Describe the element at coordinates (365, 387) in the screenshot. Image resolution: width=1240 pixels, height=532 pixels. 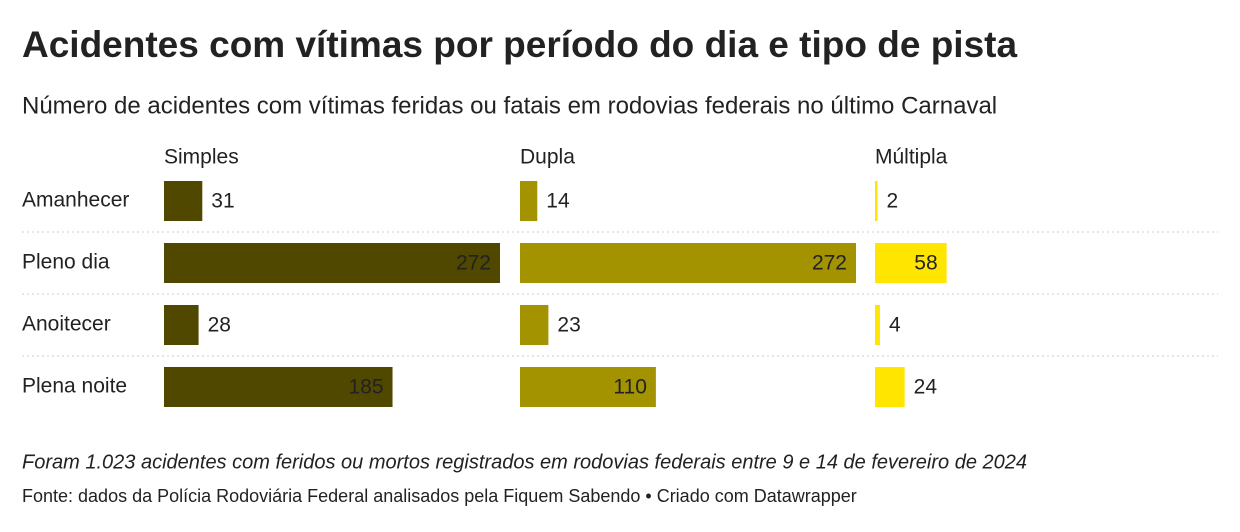
I see `value-label: 185` at that location.